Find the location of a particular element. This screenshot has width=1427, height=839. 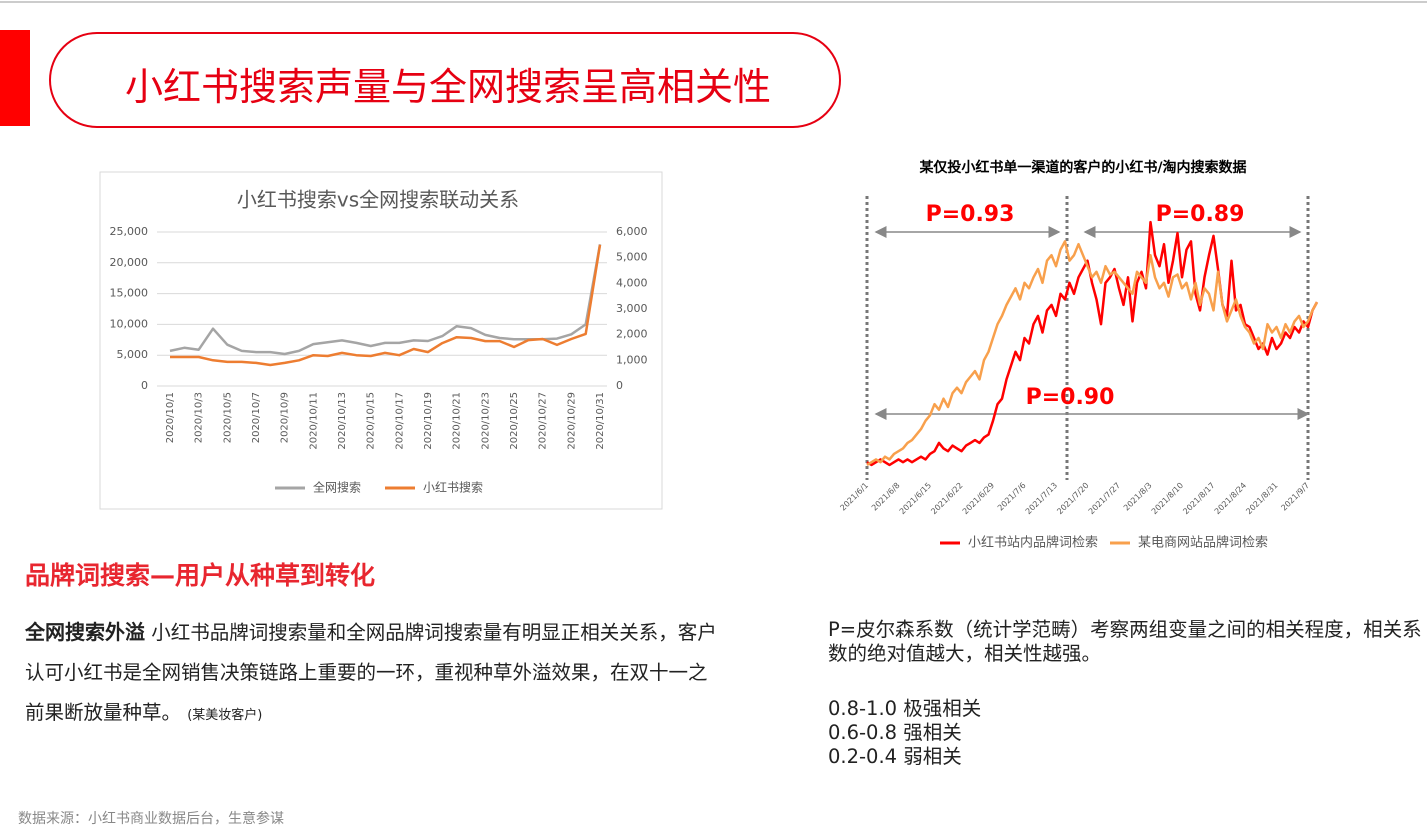

x-tick-label: 2020/10/19 is located at coordinates (428, 421).